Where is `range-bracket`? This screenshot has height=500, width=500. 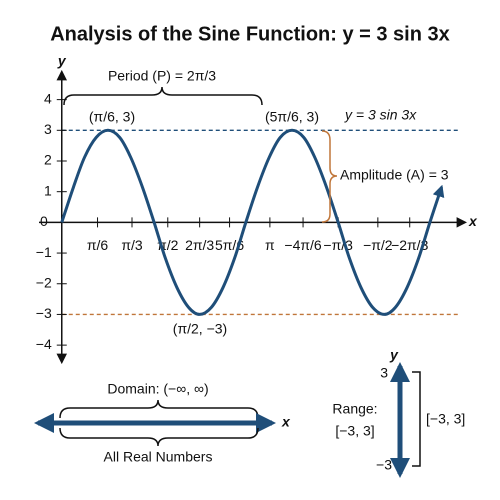 range-bracket is located at coordinates (416, 419).